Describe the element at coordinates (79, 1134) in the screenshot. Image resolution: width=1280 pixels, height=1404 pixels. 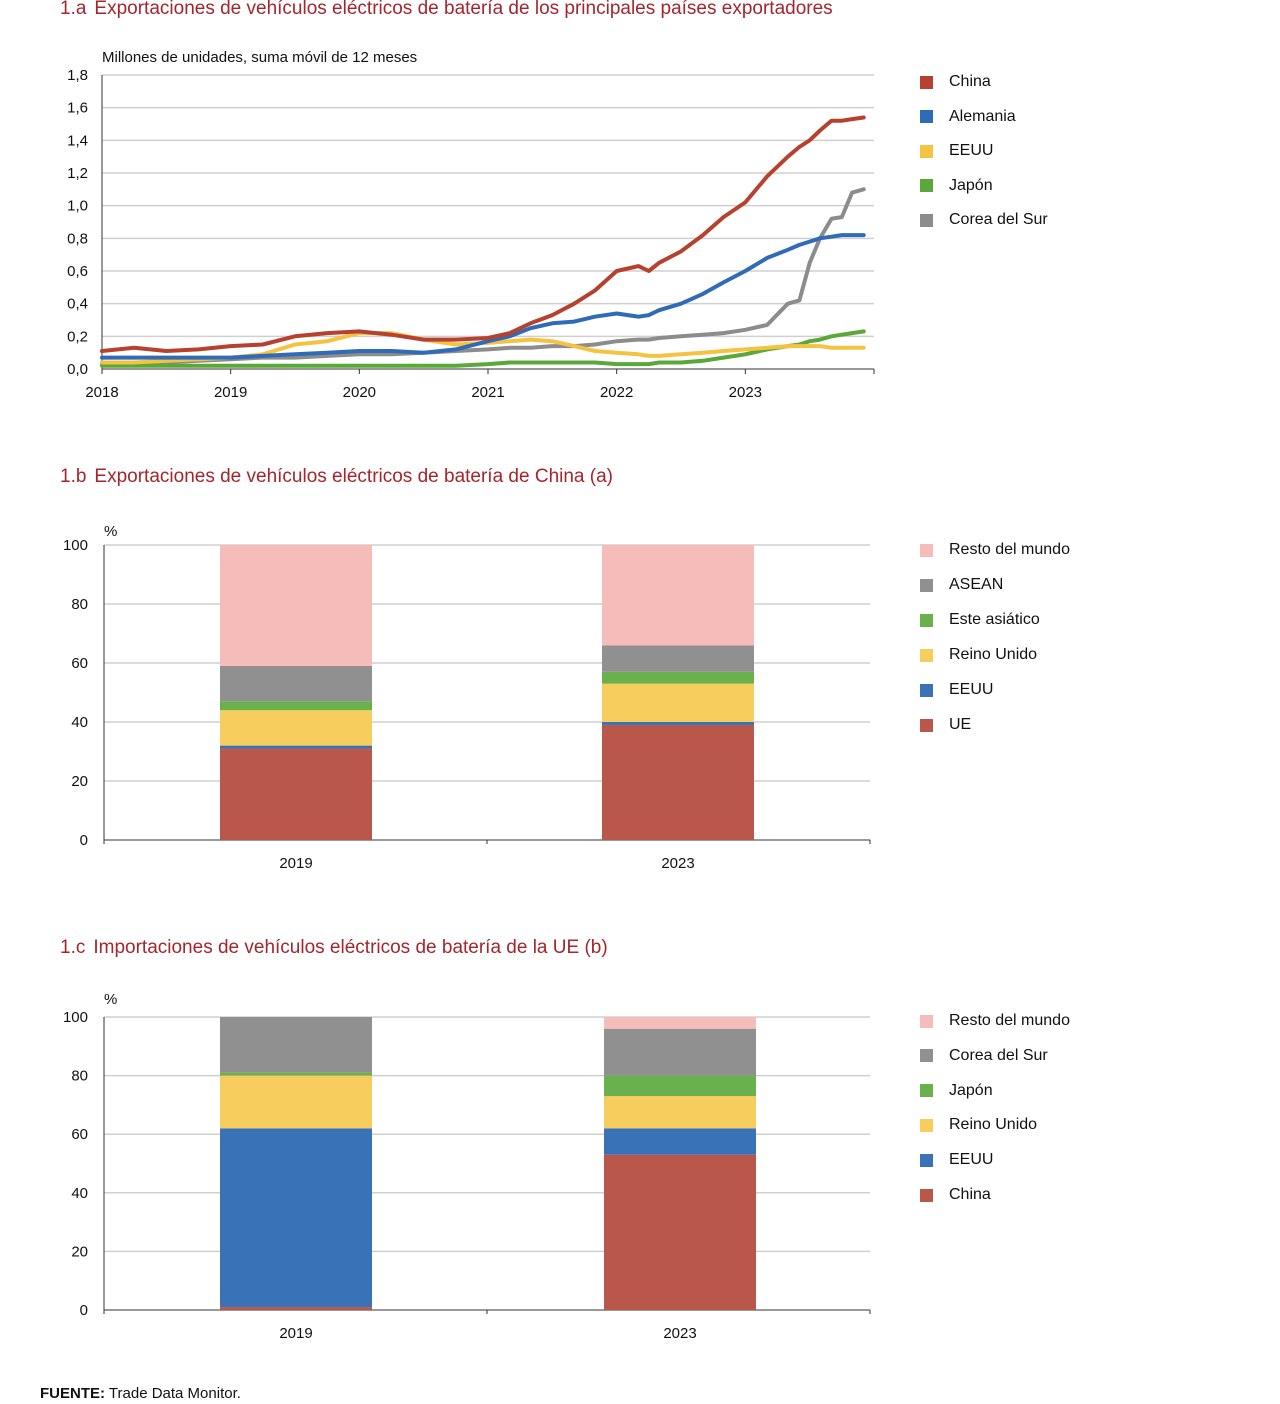
I see `y-tick-label-1c: 60` at that location.